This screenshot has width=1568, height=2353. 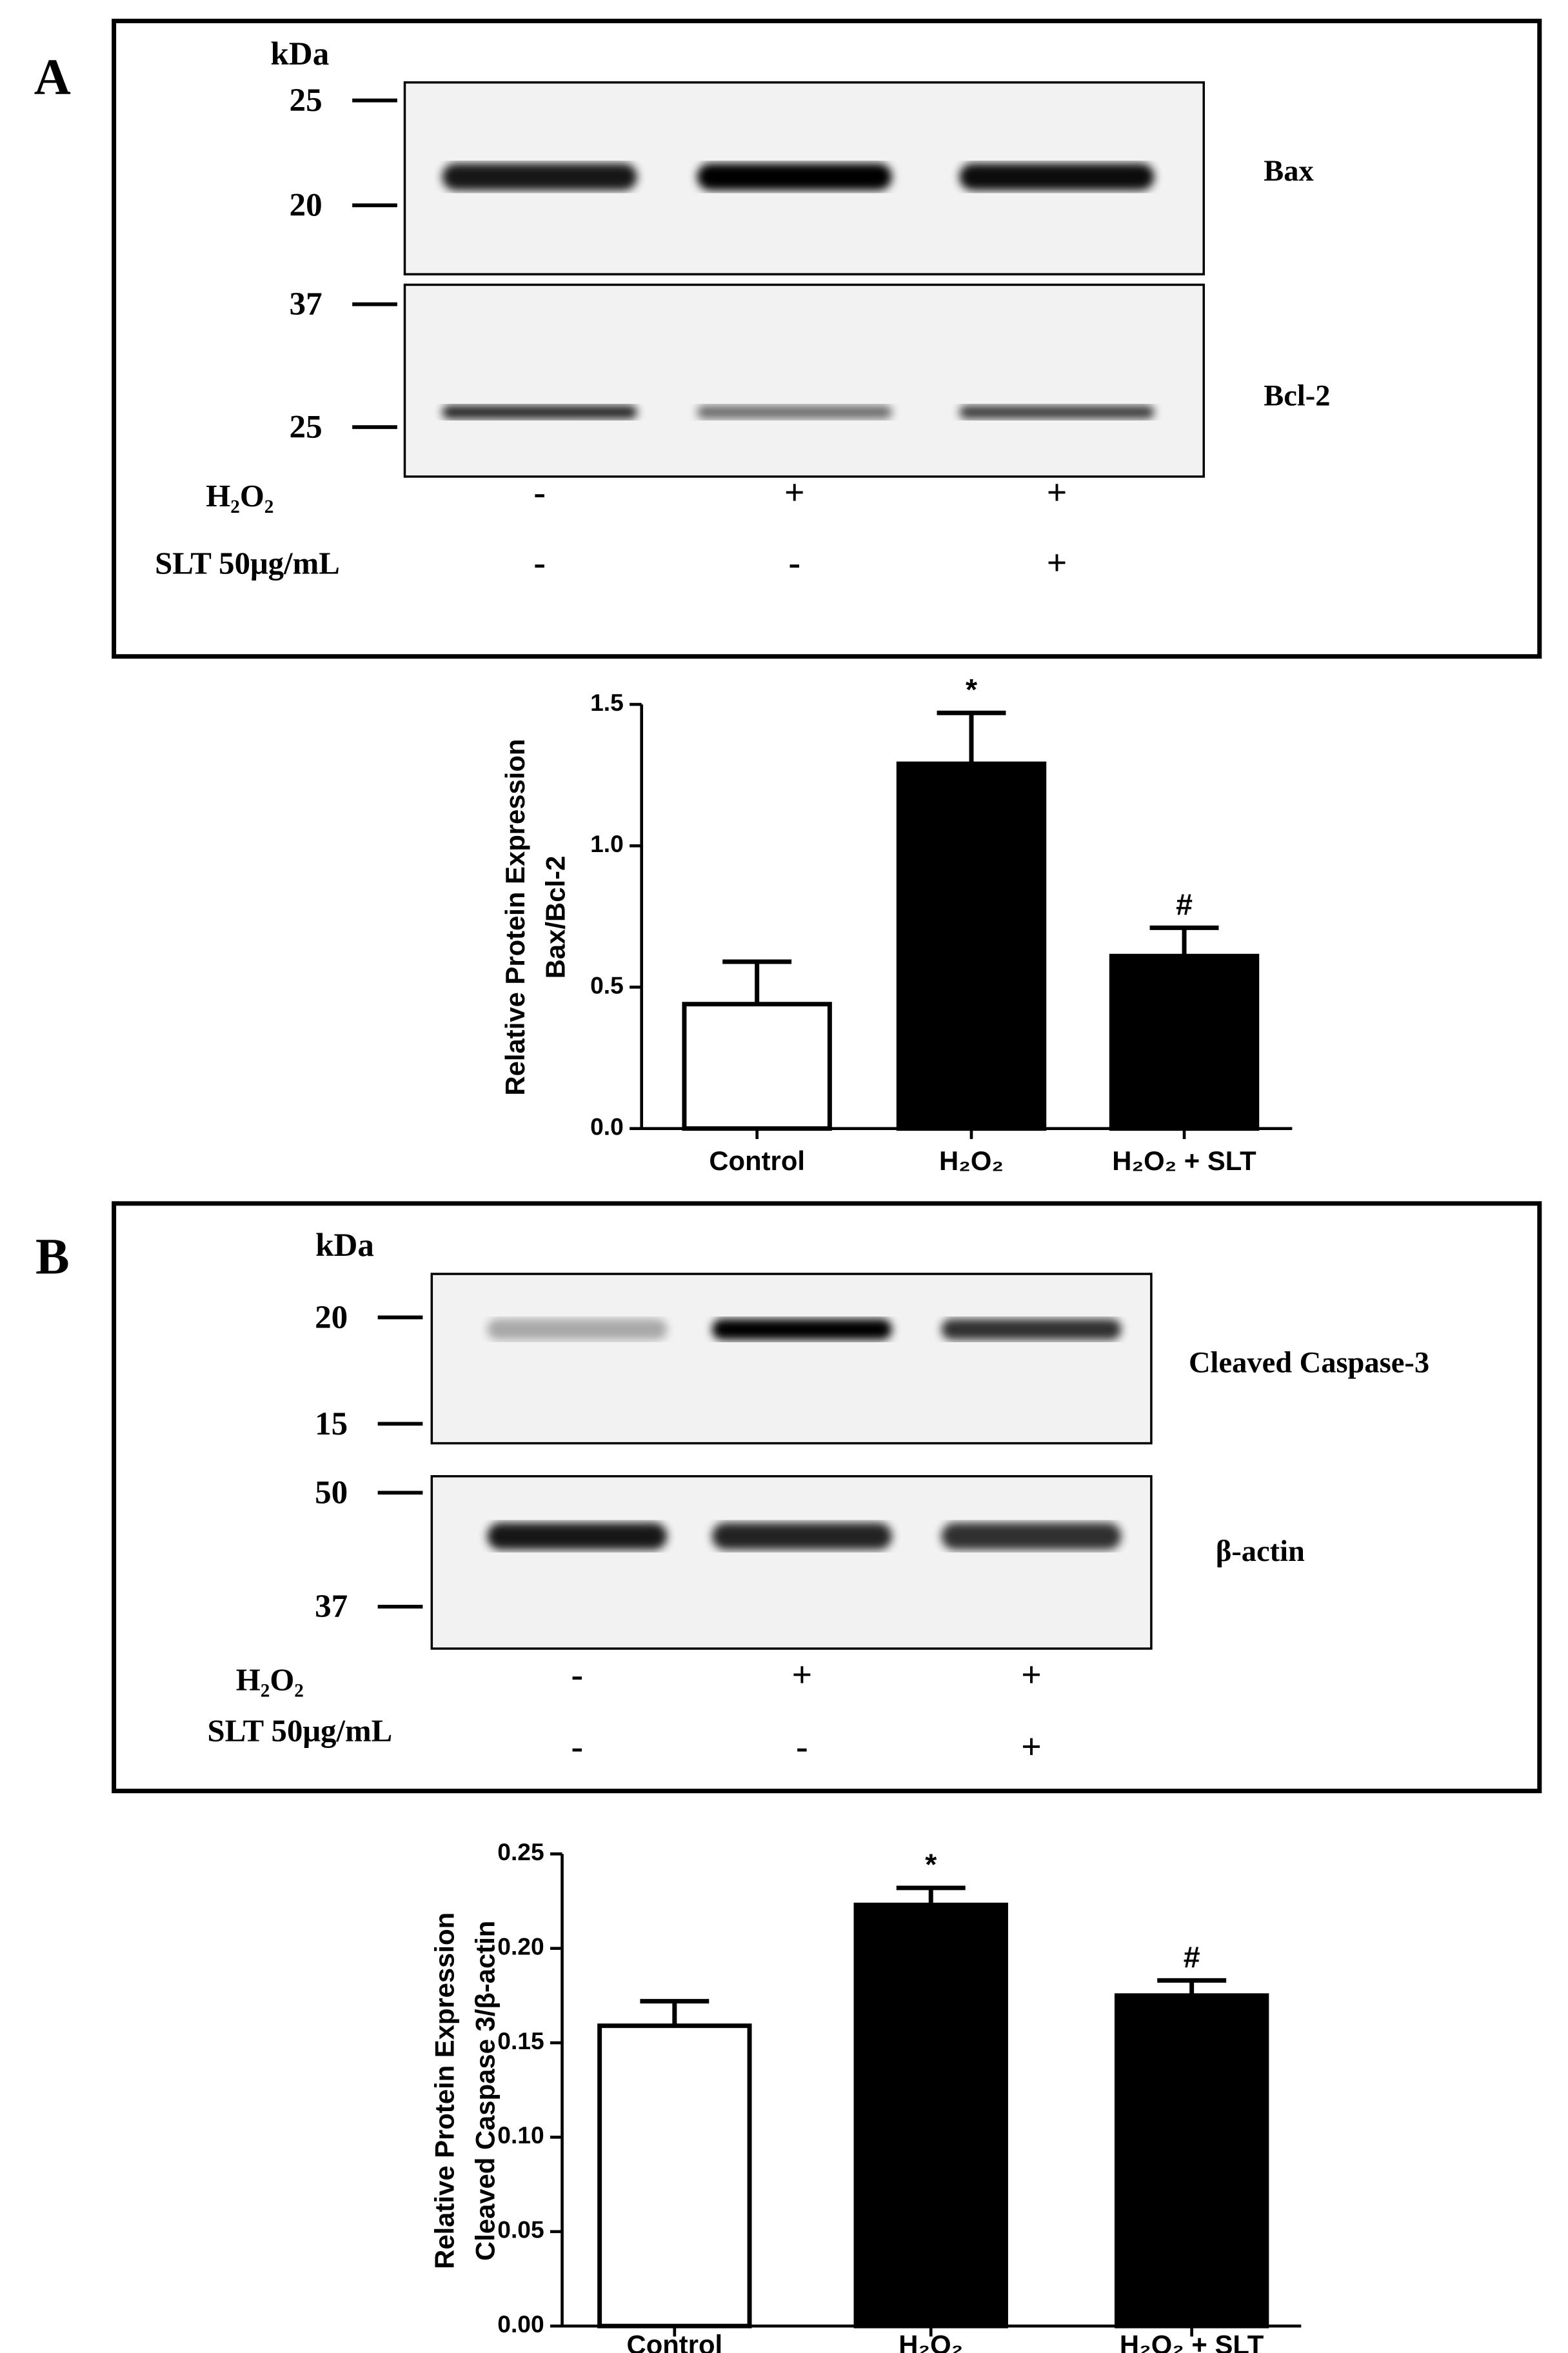 I want to click on y-tick-label: 0.25, so click(x=520, y=1851).